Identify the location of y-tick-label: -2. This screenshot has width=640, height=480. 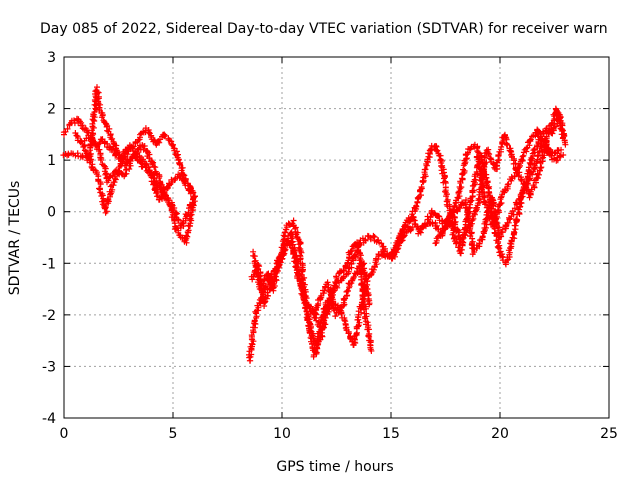
(49, 316).